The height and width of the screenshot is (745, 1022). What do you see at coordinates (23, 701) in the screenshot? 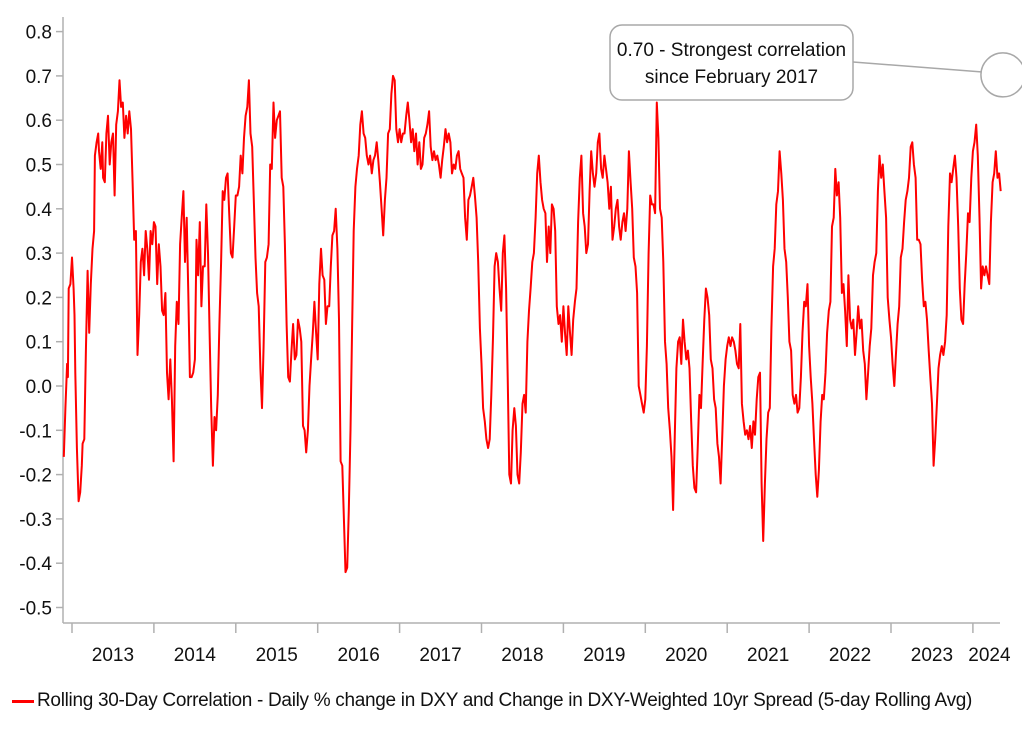
I see `legend-swatch-red-line` at bounding box center [23, 701].